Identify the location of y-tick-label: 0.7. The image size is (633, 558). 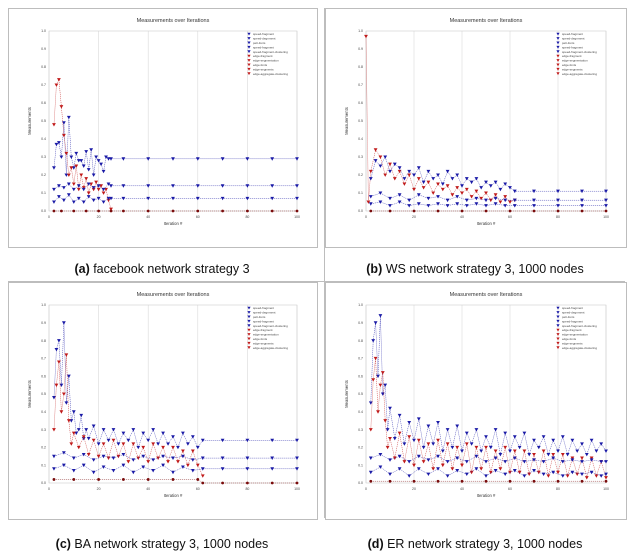
(43, 85).